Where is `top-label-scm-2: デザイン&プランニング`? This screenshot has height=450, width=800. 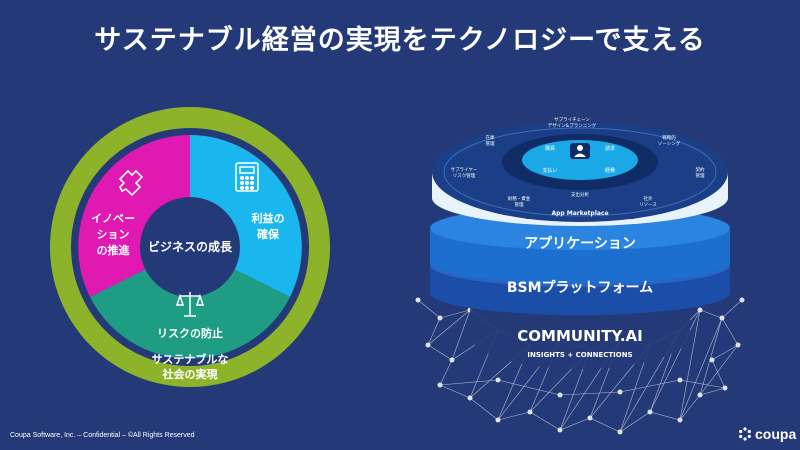
top-label-scm-2: デザイン&プランニング is located at coordinates (572, 125).